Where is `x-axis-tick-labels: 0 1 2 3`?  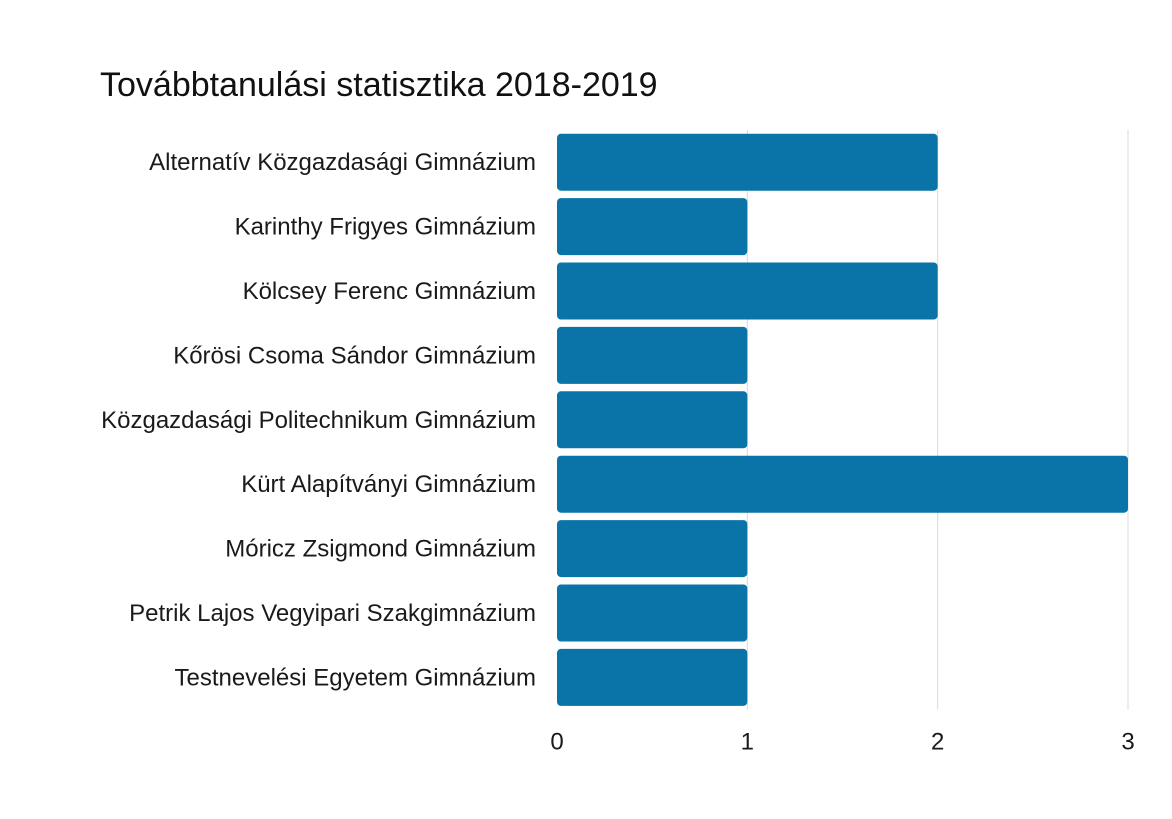 x-axis-tick-labels: 0 1 2 3 is located at coordinates (842, 742).